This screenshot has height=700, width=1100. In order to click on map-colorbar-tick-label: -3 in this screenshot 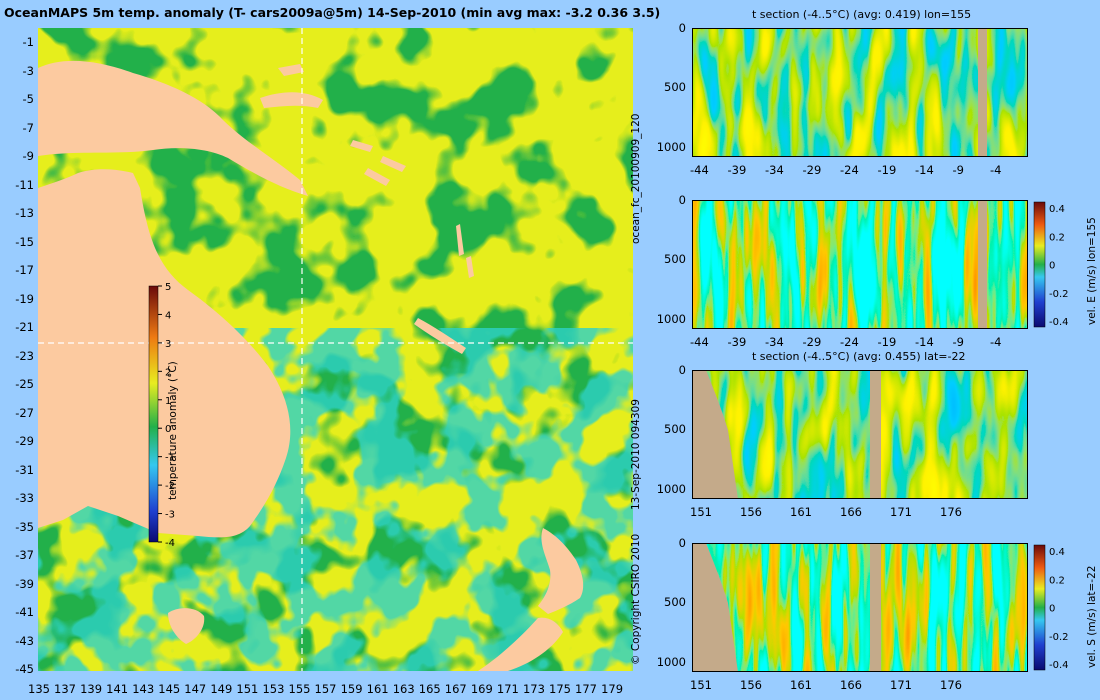, I will do `click(170, 515)`.